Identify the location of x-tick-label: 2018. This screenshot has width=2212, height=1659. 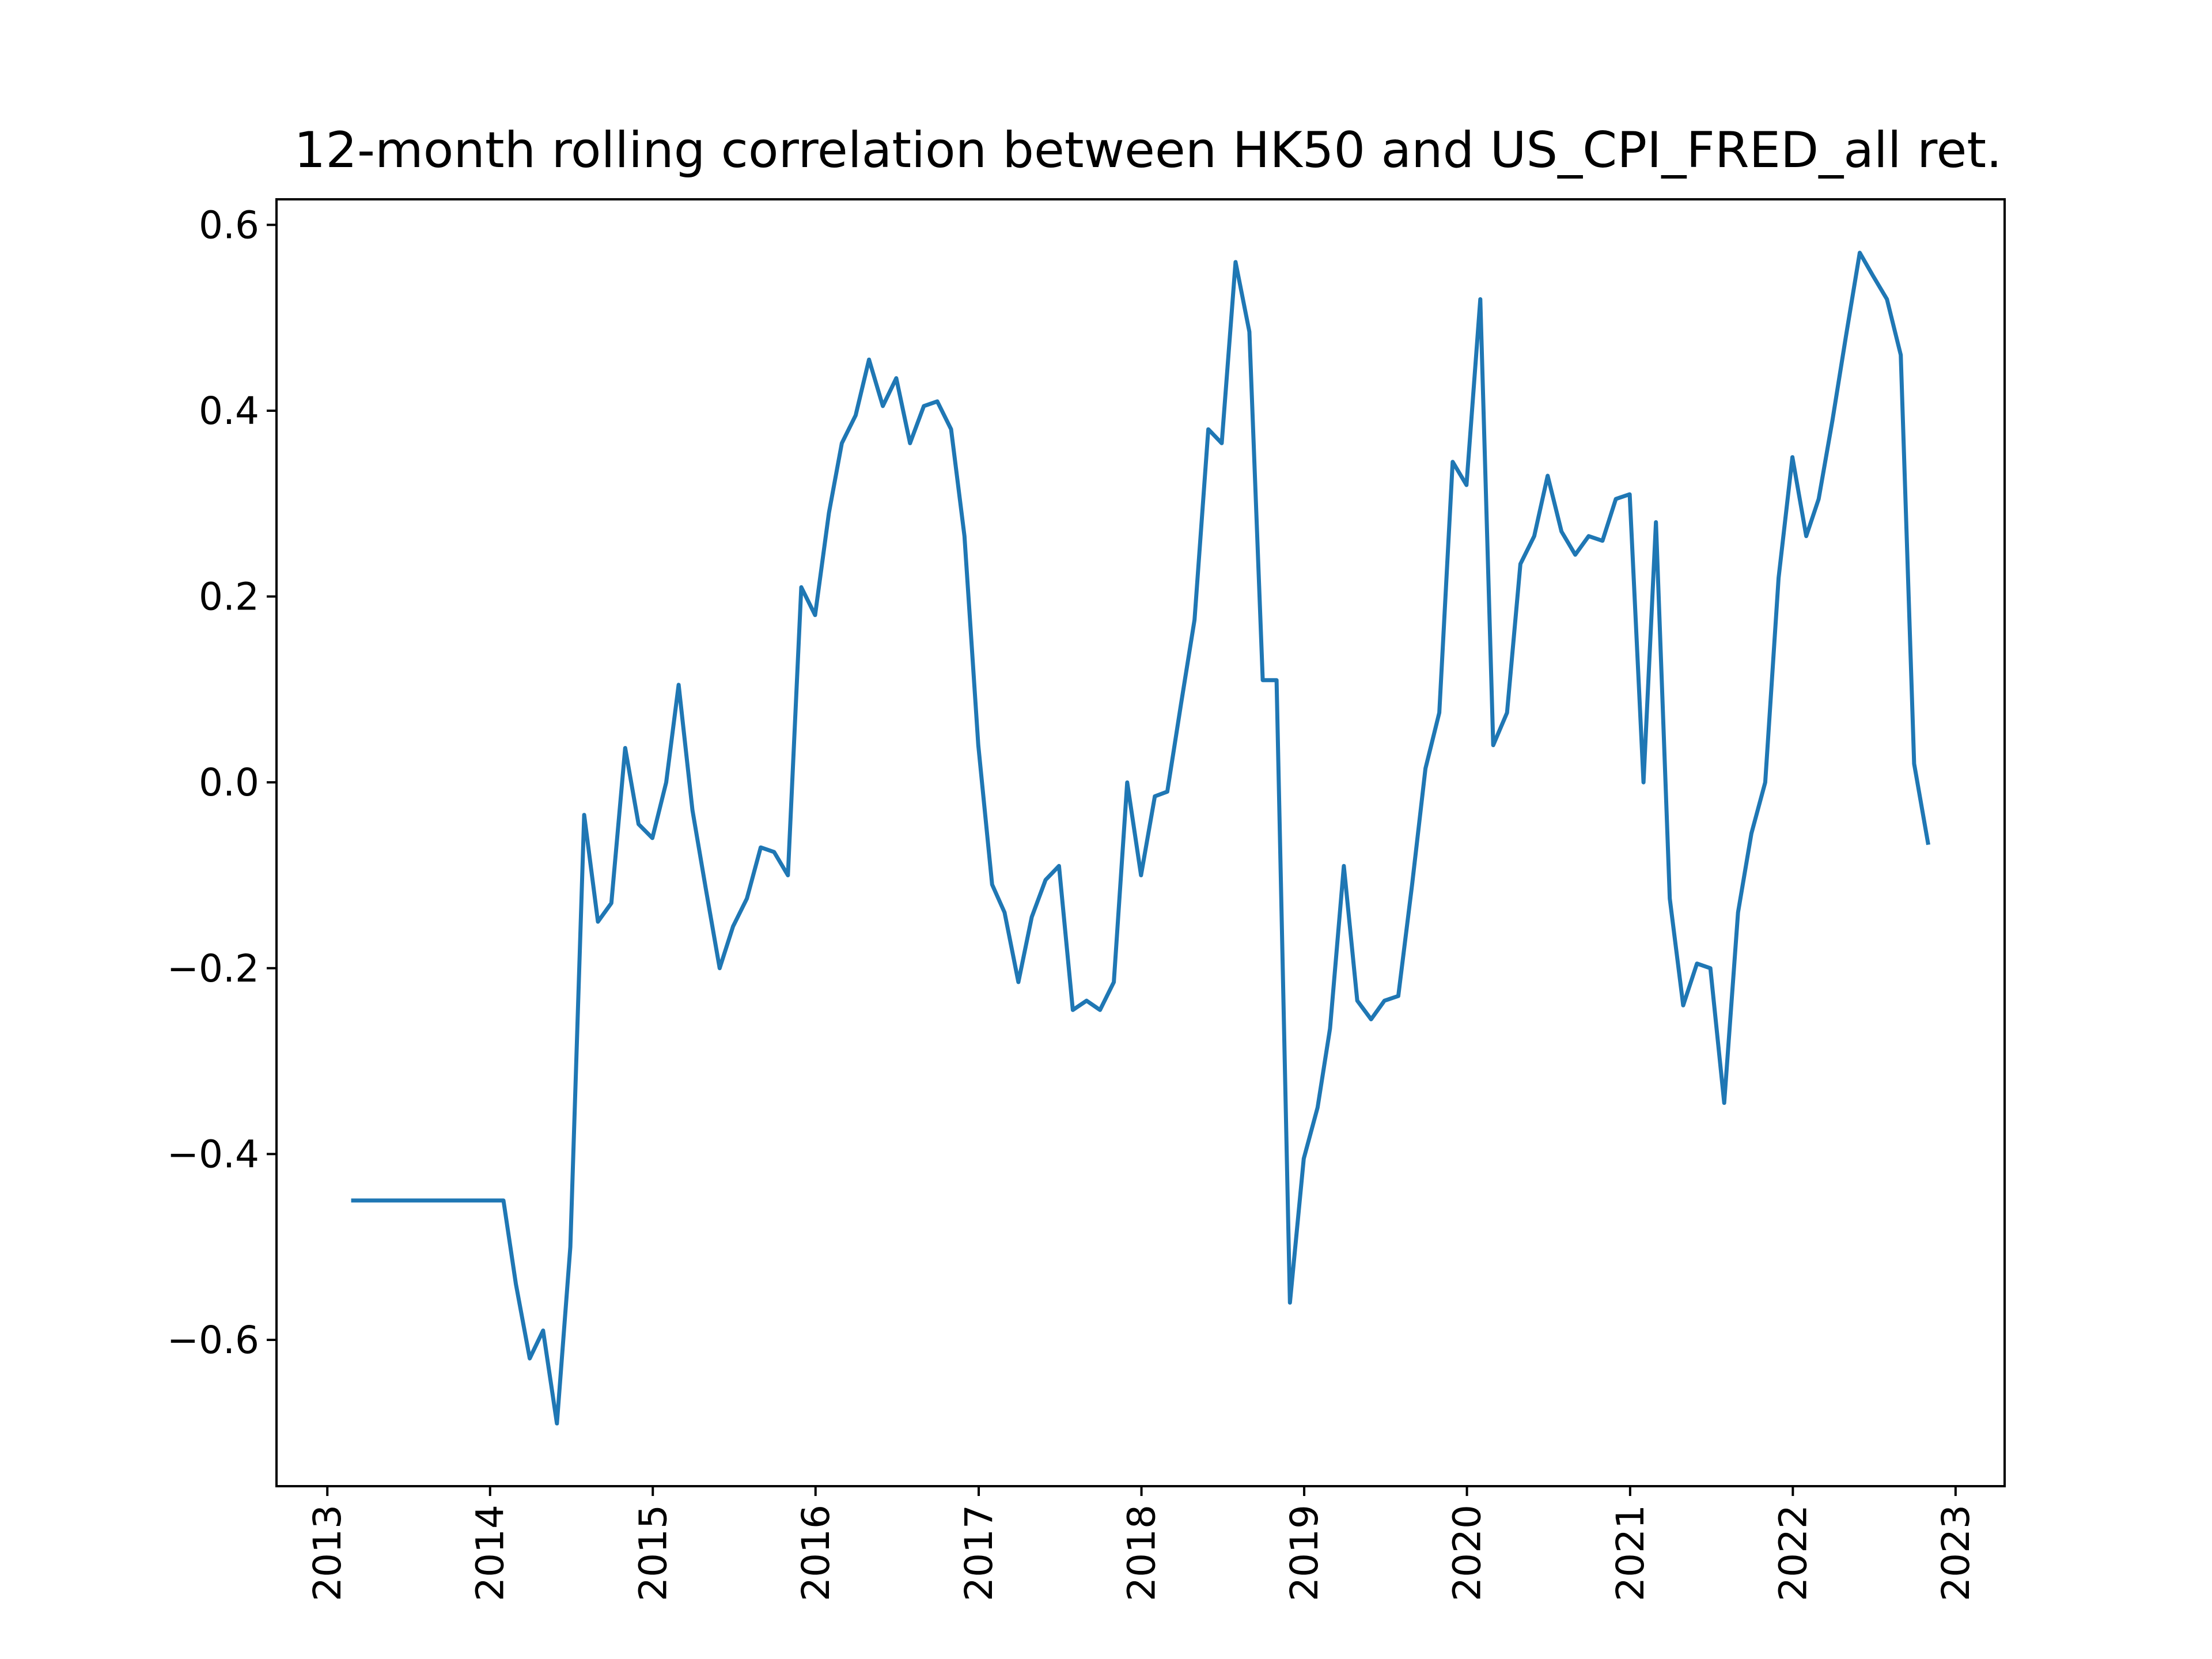
(1142, 1553).